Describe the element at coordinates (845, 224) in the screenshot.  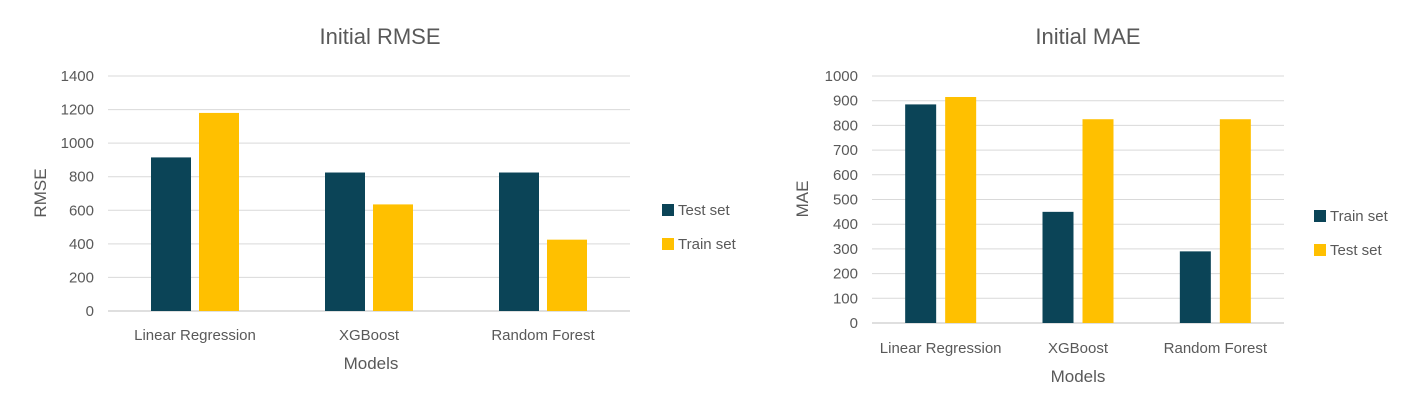
I see `mae-y-tick-label: 400` at that location.